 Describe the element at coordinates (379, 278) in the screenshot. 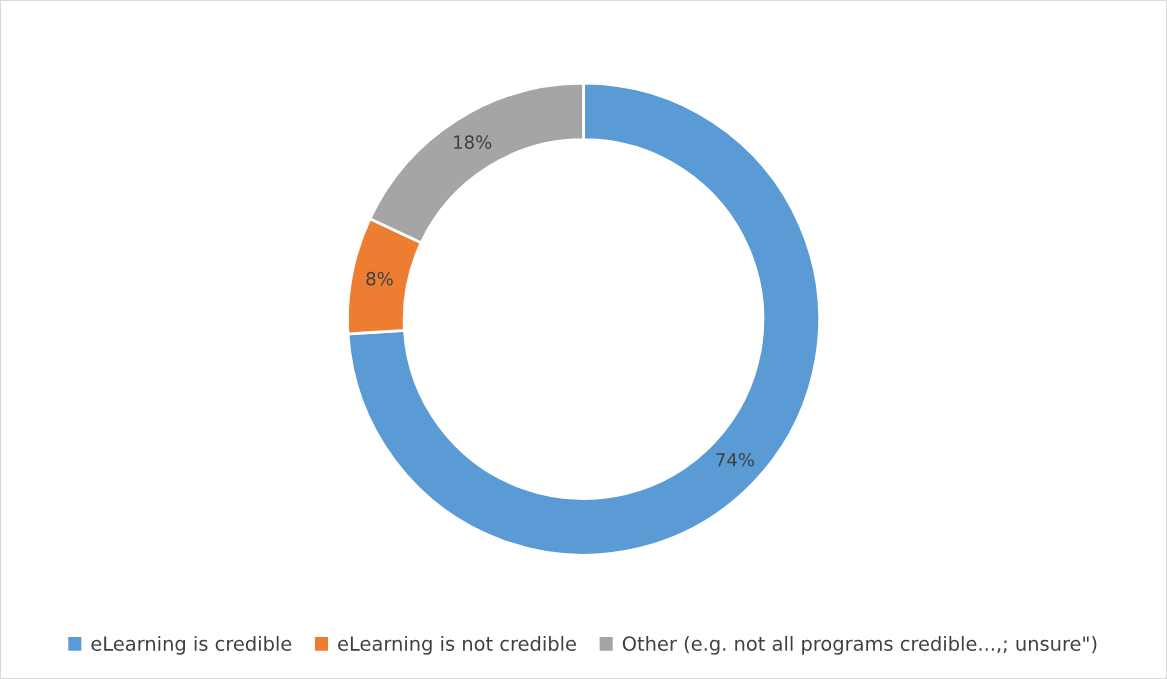

I see `data-label: 8%` at that location.